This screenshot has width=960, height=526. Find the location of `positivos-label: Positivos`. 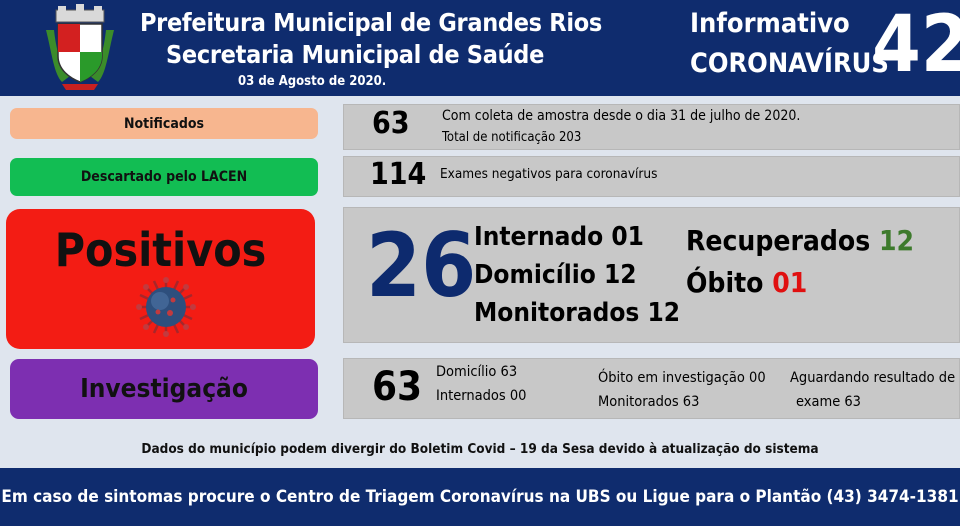

positivos-label: Positivos is located at coordinates (160, 250).